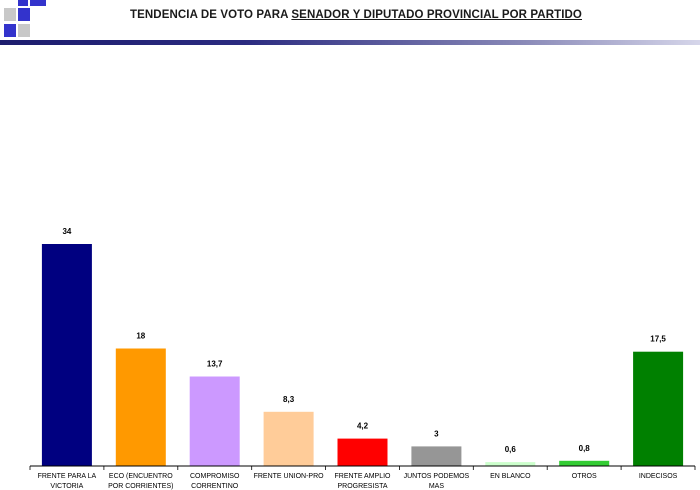 The height and width of the screenshot is (490, 700). I want to click on category-label: FRENTE AMPLIO, so click(362, 476).